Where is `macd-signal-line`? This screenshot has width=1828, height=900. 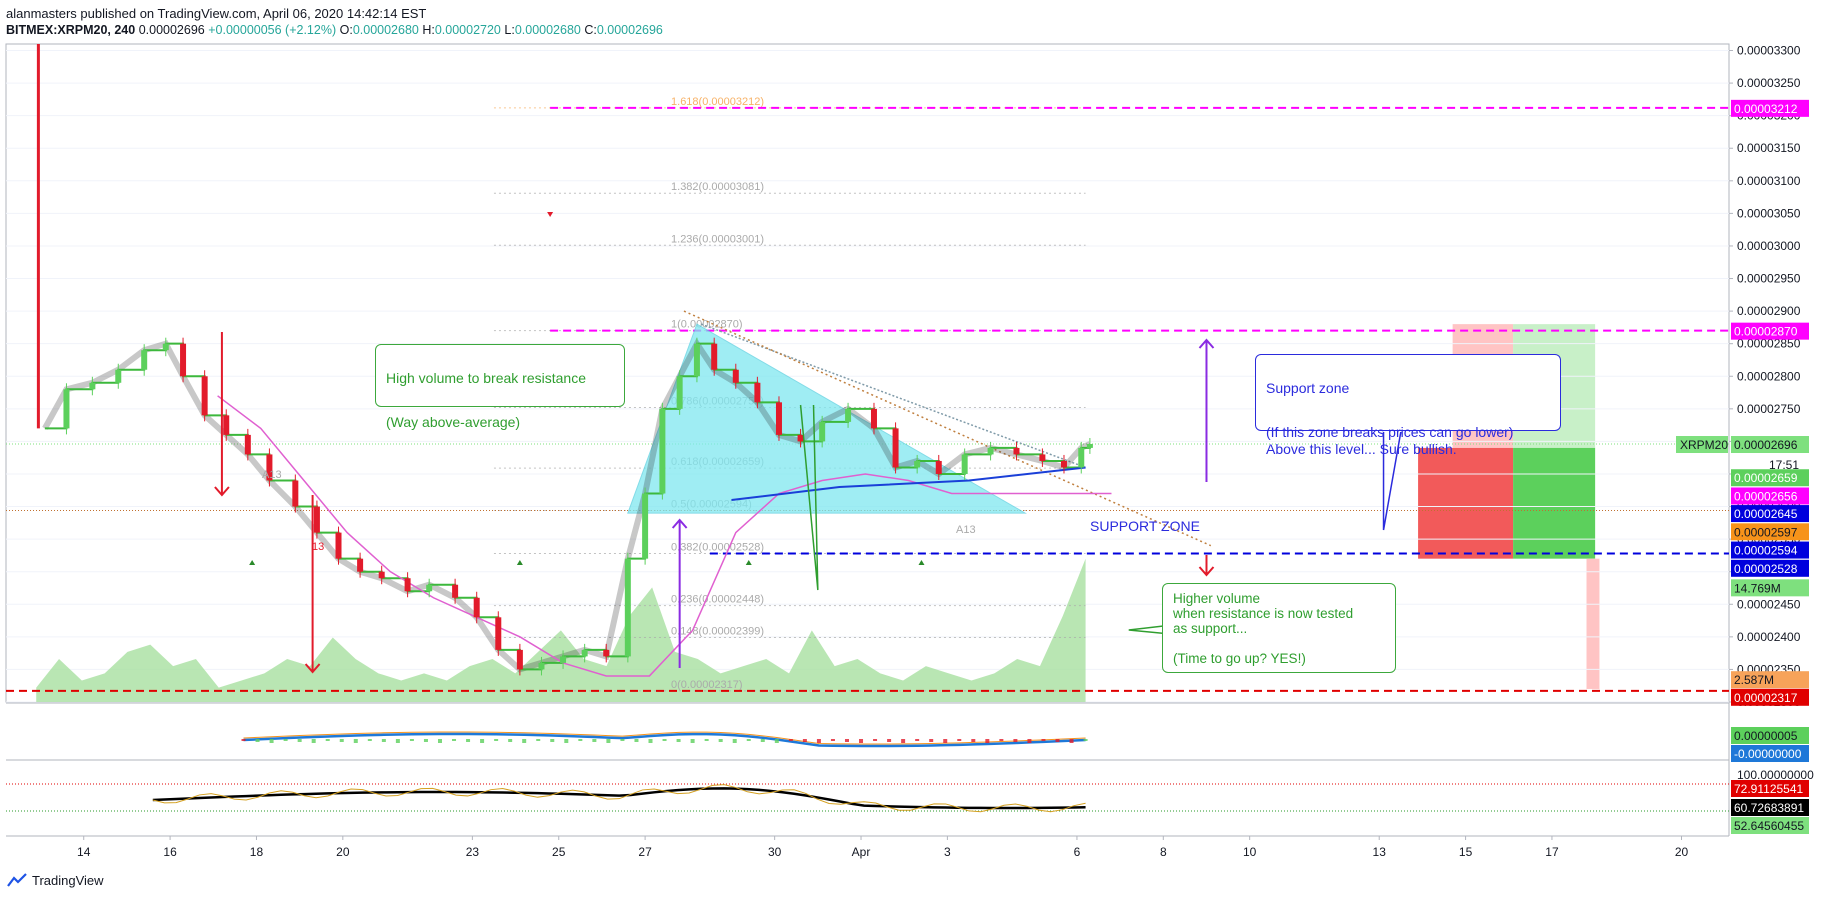 macd-signal-line is located at coordinates (664, 738).